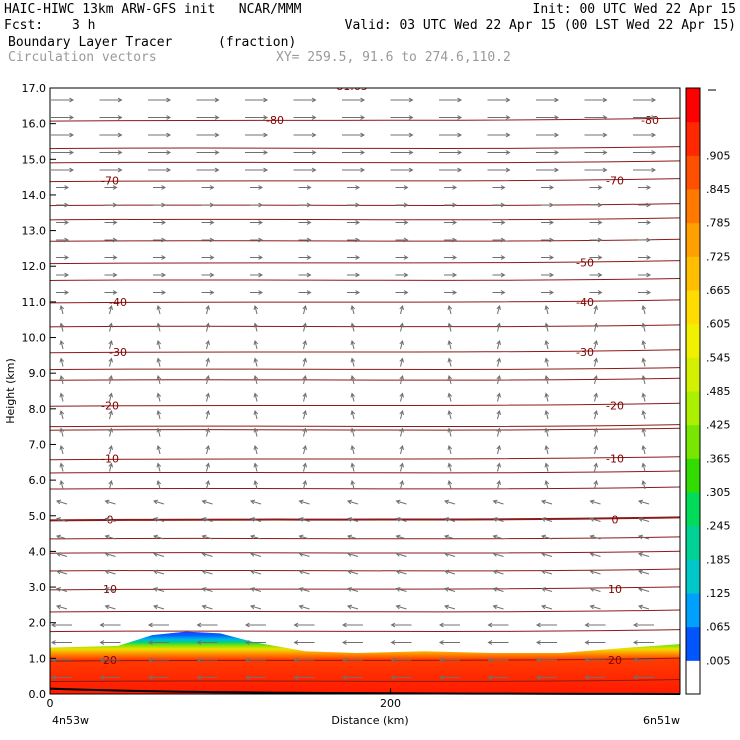 This screenshot has width=740, height=740. What do you see at coordinates (585, 302) in the screenshot?
I see `contour-label: -40` at bounding box center [585, 302].